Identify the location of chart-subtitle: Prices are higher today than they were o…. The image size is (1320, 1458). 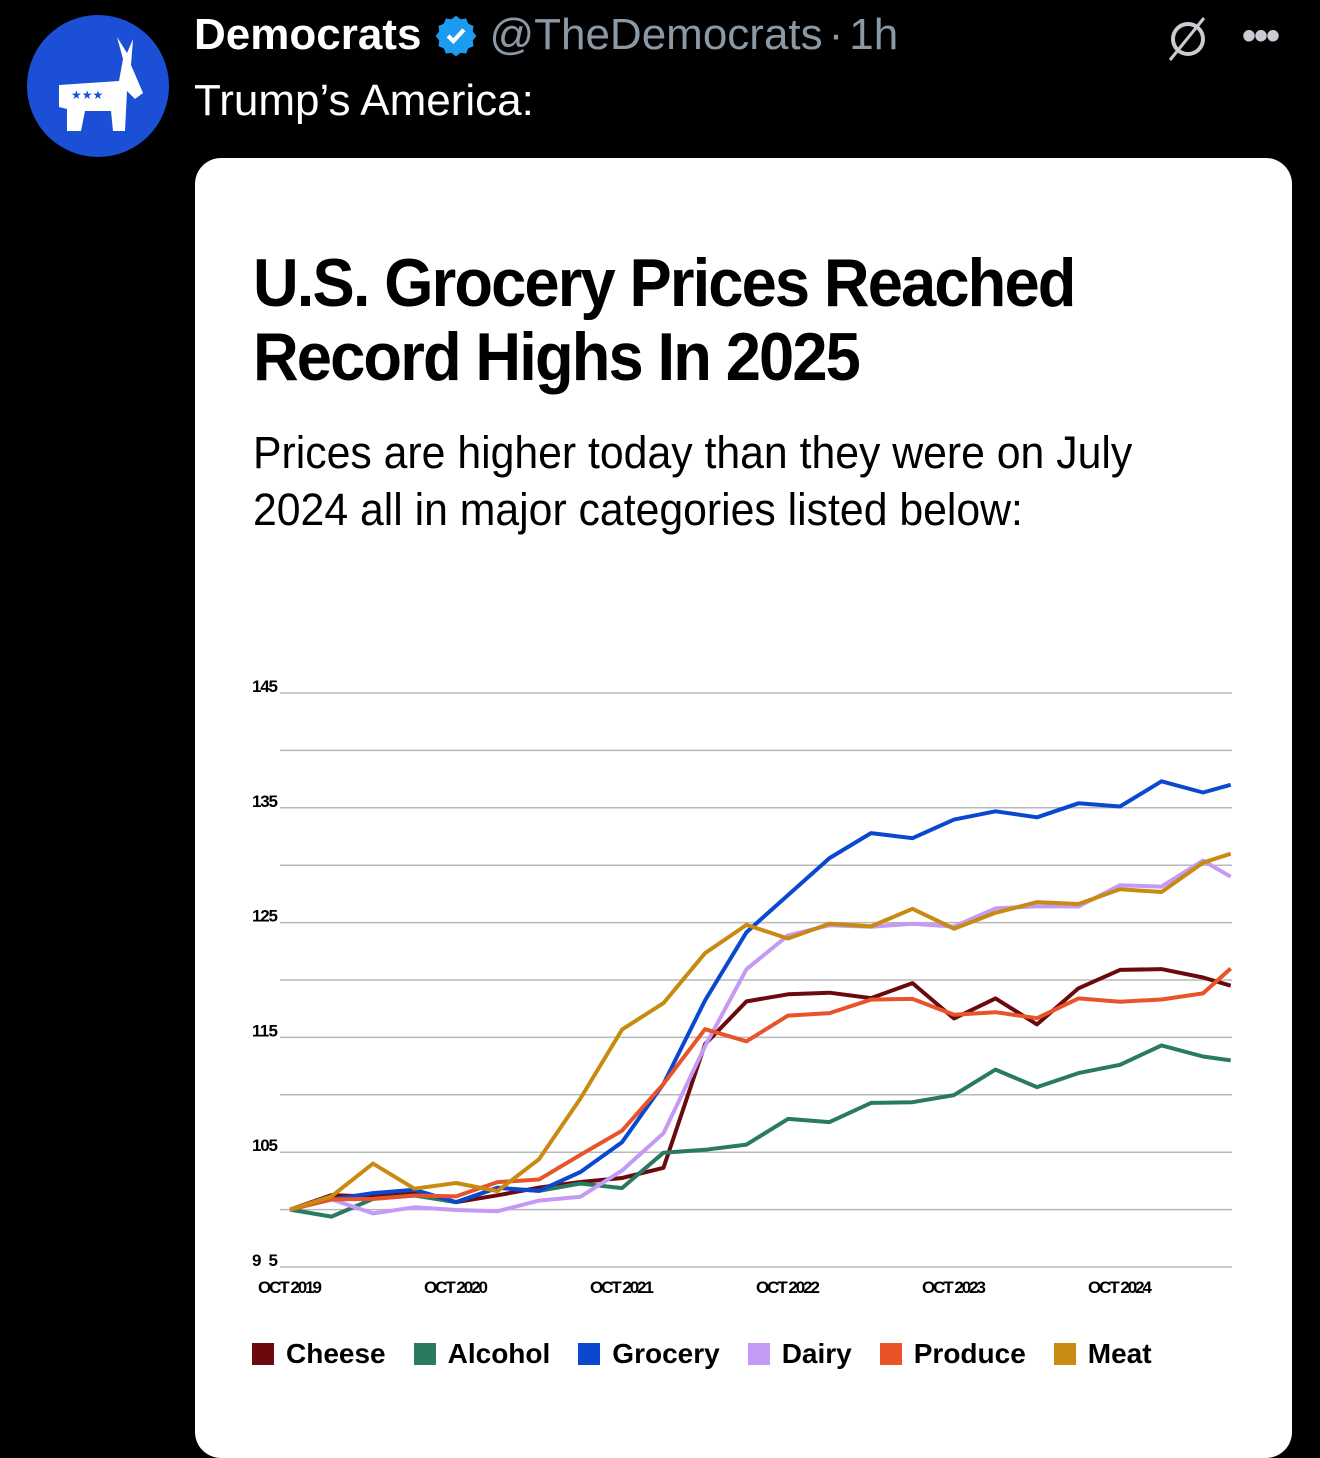
(693, 481).